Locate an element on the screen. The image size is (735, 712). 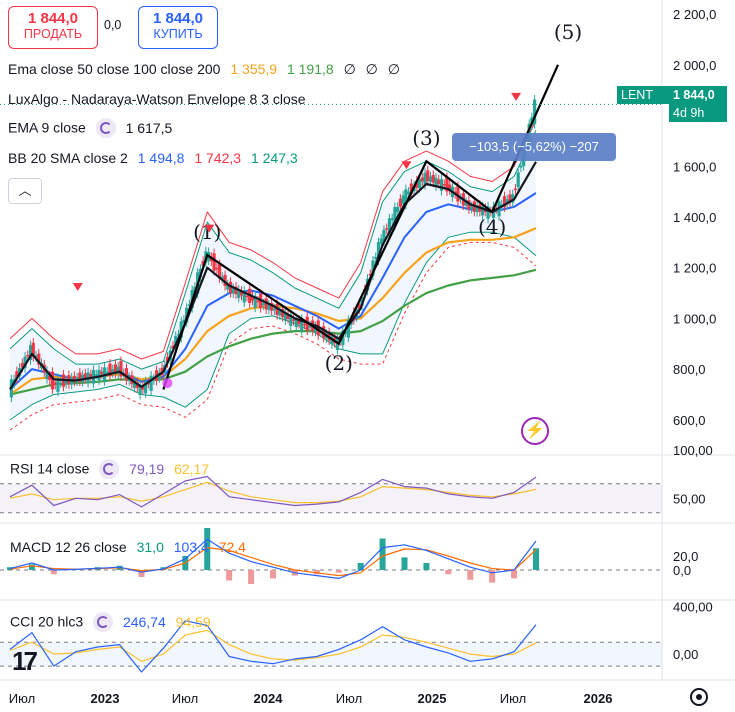
rsi-axis-label: 100,00 is located at coordinates (693, 450).